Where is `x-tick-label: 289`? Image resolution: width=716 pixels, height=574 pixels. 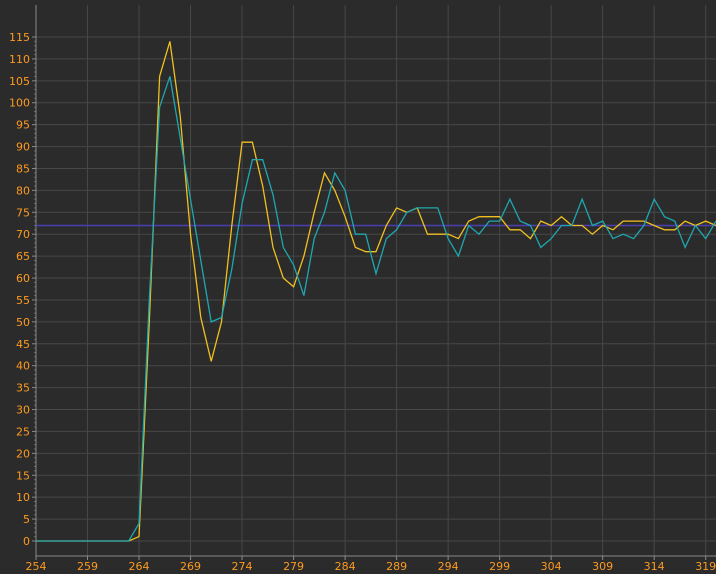 x-tick-label: 289 is located at coordinates (396, 566).